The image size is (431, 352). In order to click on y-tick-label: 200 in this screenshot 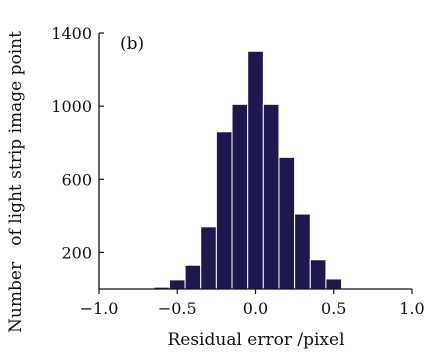, I will do `click(76, 252)`.